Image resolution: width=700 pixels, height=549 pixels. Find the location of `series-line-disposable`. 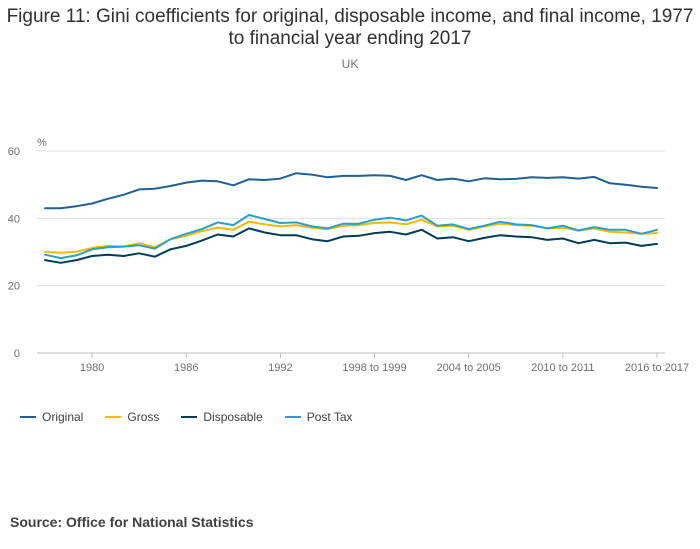

series-line-disposable is located at coordinates (351, 245).